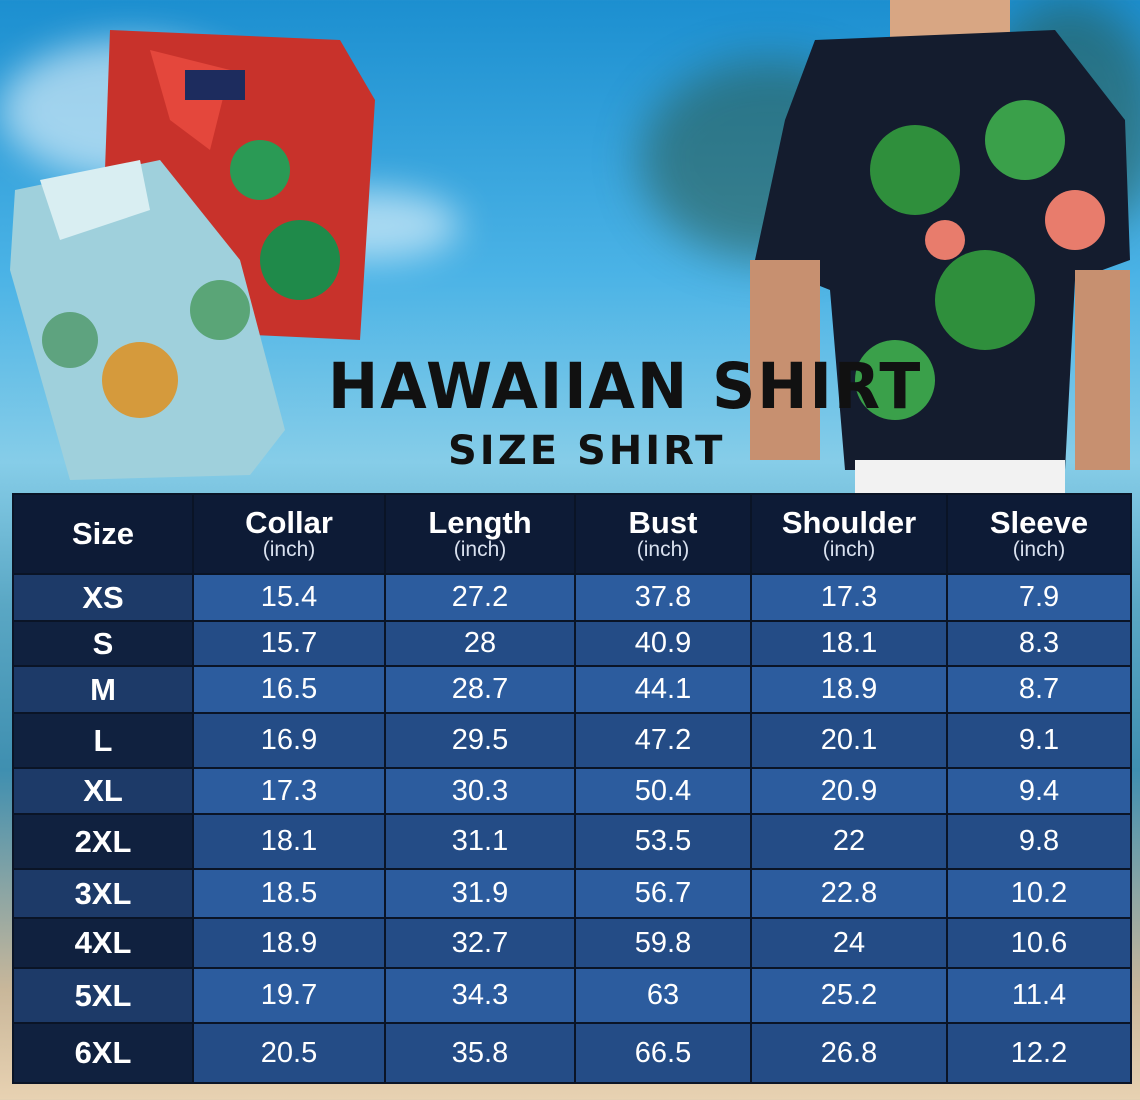  What do you see at coordinates (480, 1053) in the screenshot?
I see `measurement-cell: 35.8` at bounding box center [480, 1053].